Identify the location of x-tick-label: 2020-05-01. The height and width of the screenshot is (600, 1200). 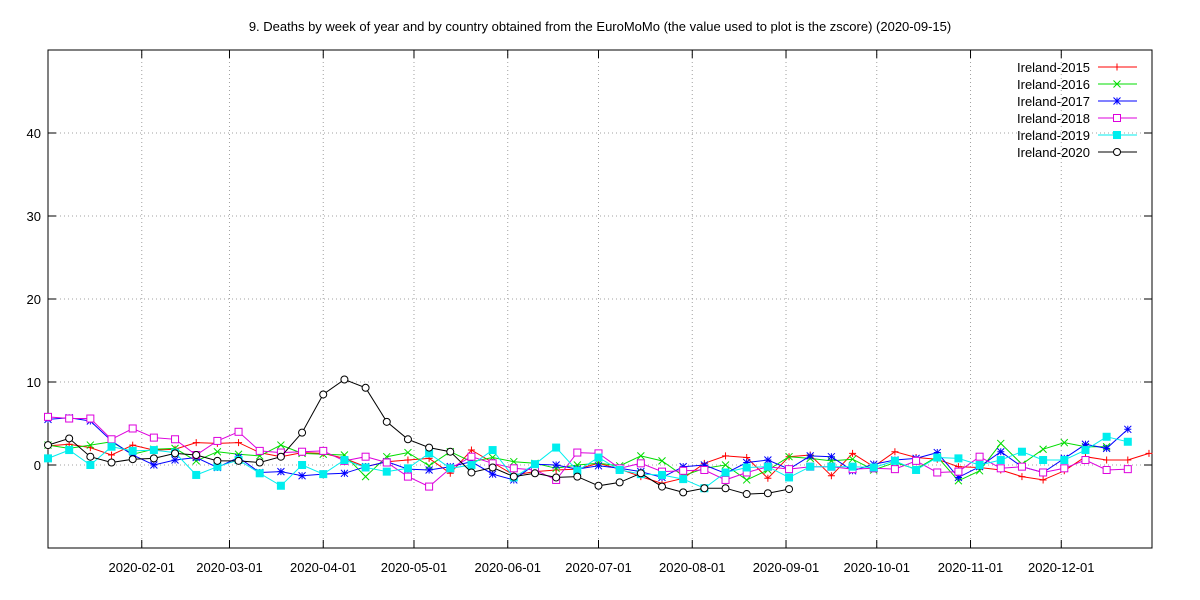
(414, 567).